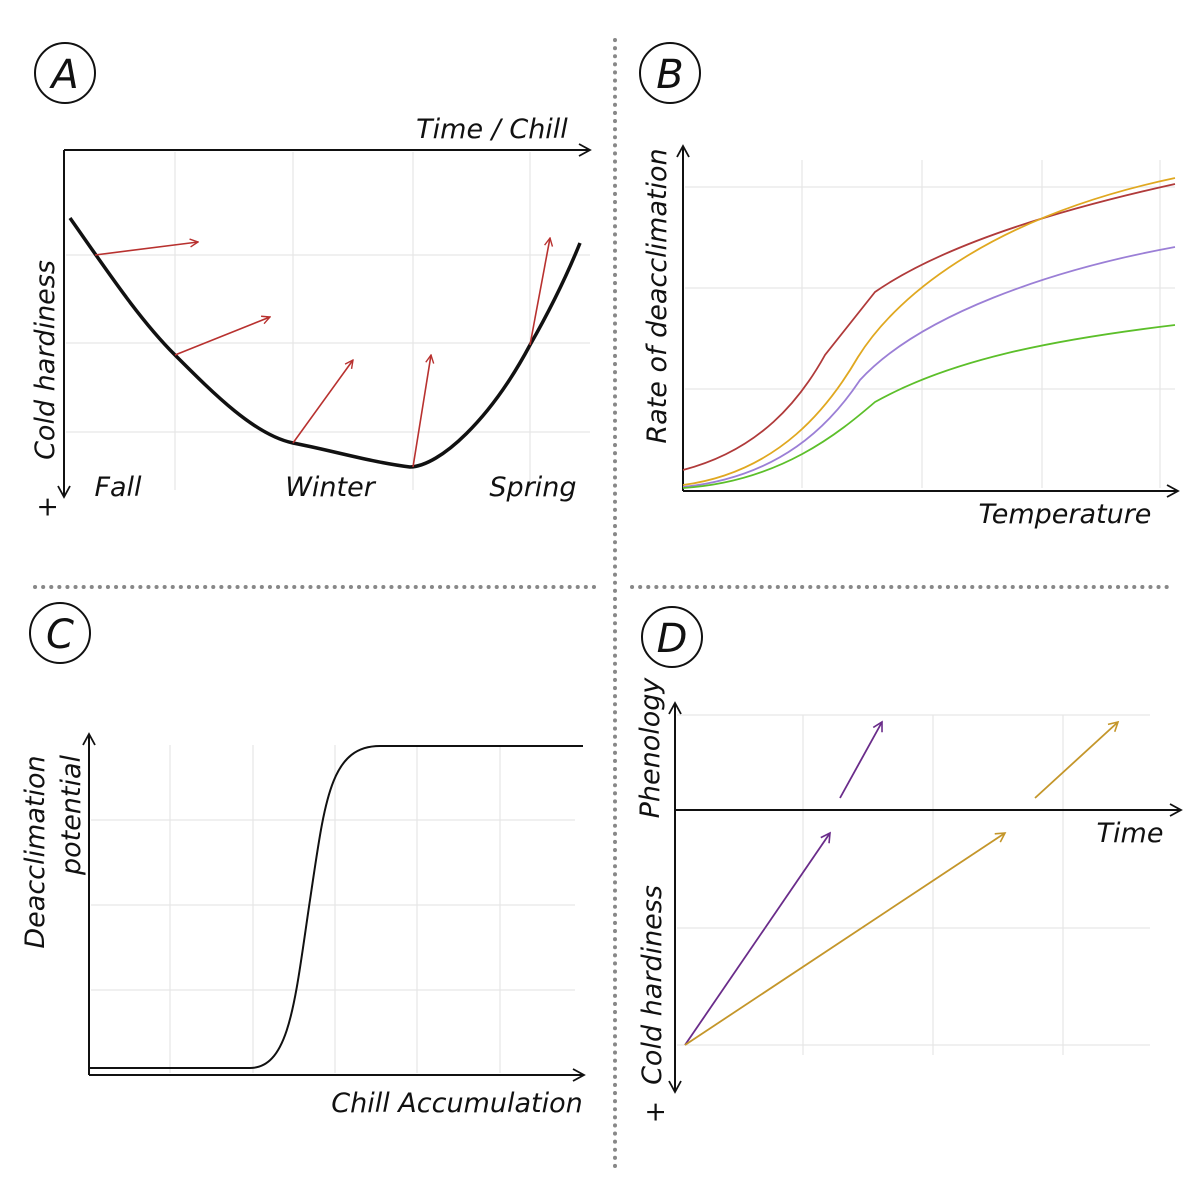 This screenshot has width=1200, height=1200. I want to click on panel-c-letter-circle, so click(60, 633).